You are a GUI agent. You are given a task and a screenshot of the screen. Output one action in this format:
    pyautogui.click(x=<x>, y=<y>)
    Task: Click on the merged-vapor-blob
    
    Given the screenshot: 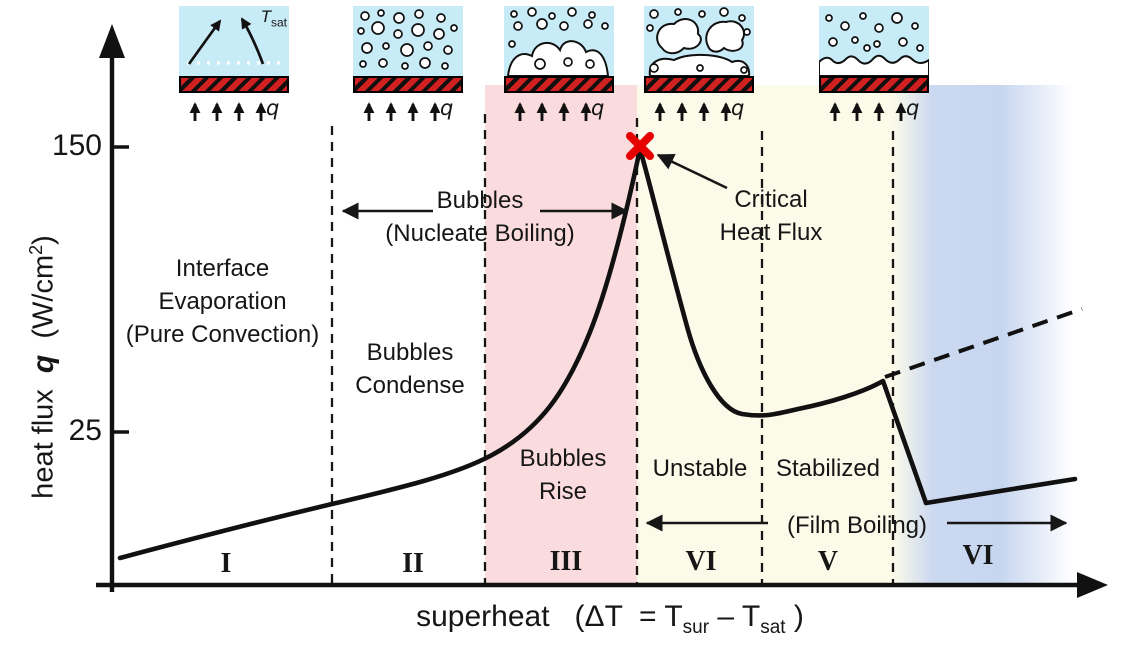 What is the action you would take?
    pyautogui.click(x=558, y=58)
    